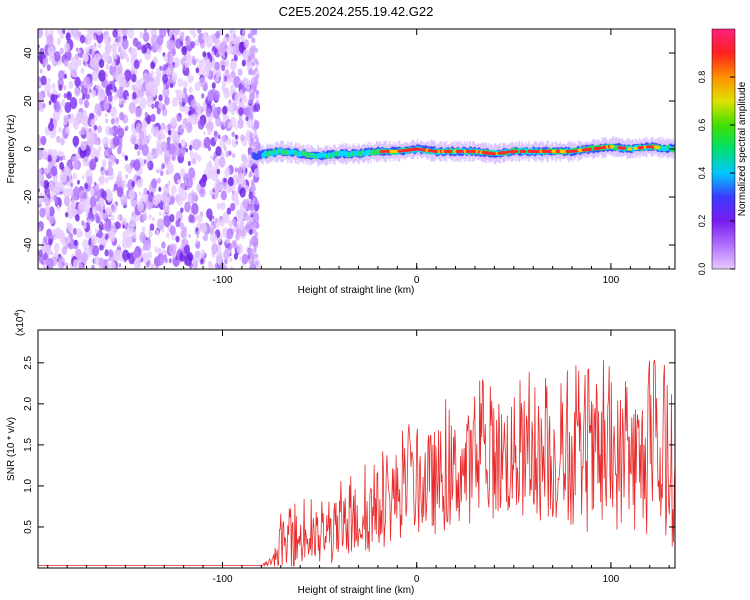 The image size is (750, 600). What do you see at coordinates (28, 527) in the screenshot?
I see `y-tick-label: 0.5` at bounding box center [28, 527].